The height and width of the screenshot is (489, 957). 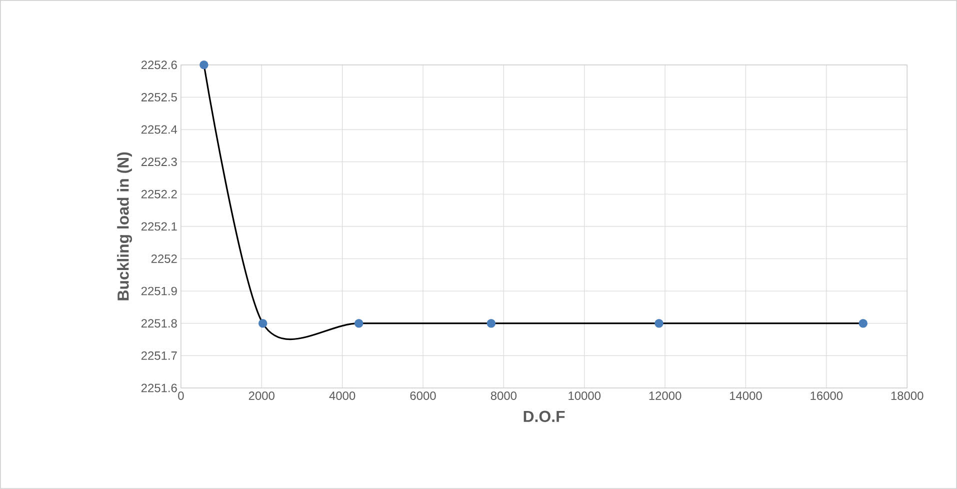 I want to click on y-tick-label: 2252, so click(x=164, y=259).